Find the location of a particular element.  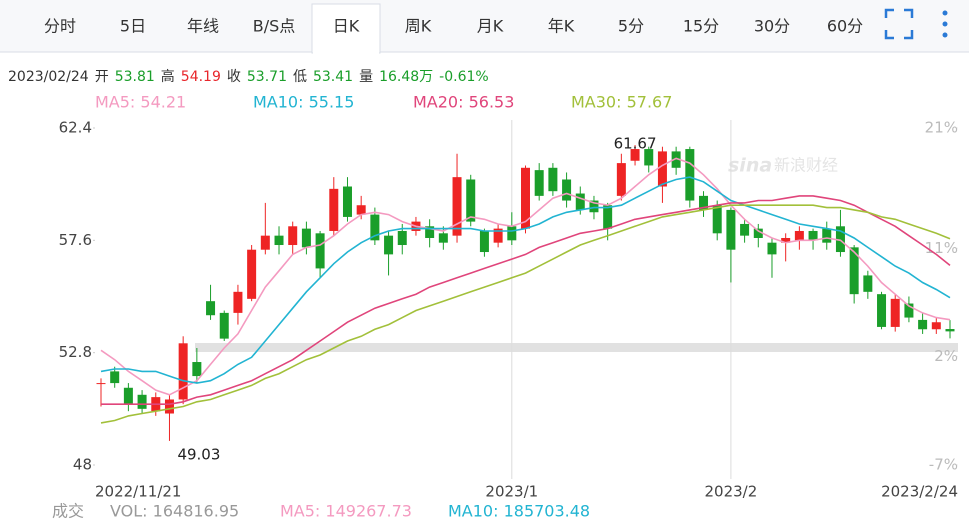

tab: 日K is located at coordinates (346, 28).